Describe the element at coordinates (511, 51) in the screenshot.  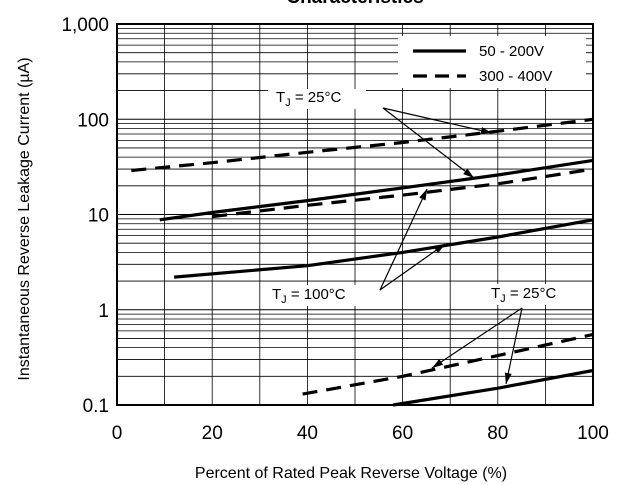
I see `legend-label: 50 - 200V` at that location.